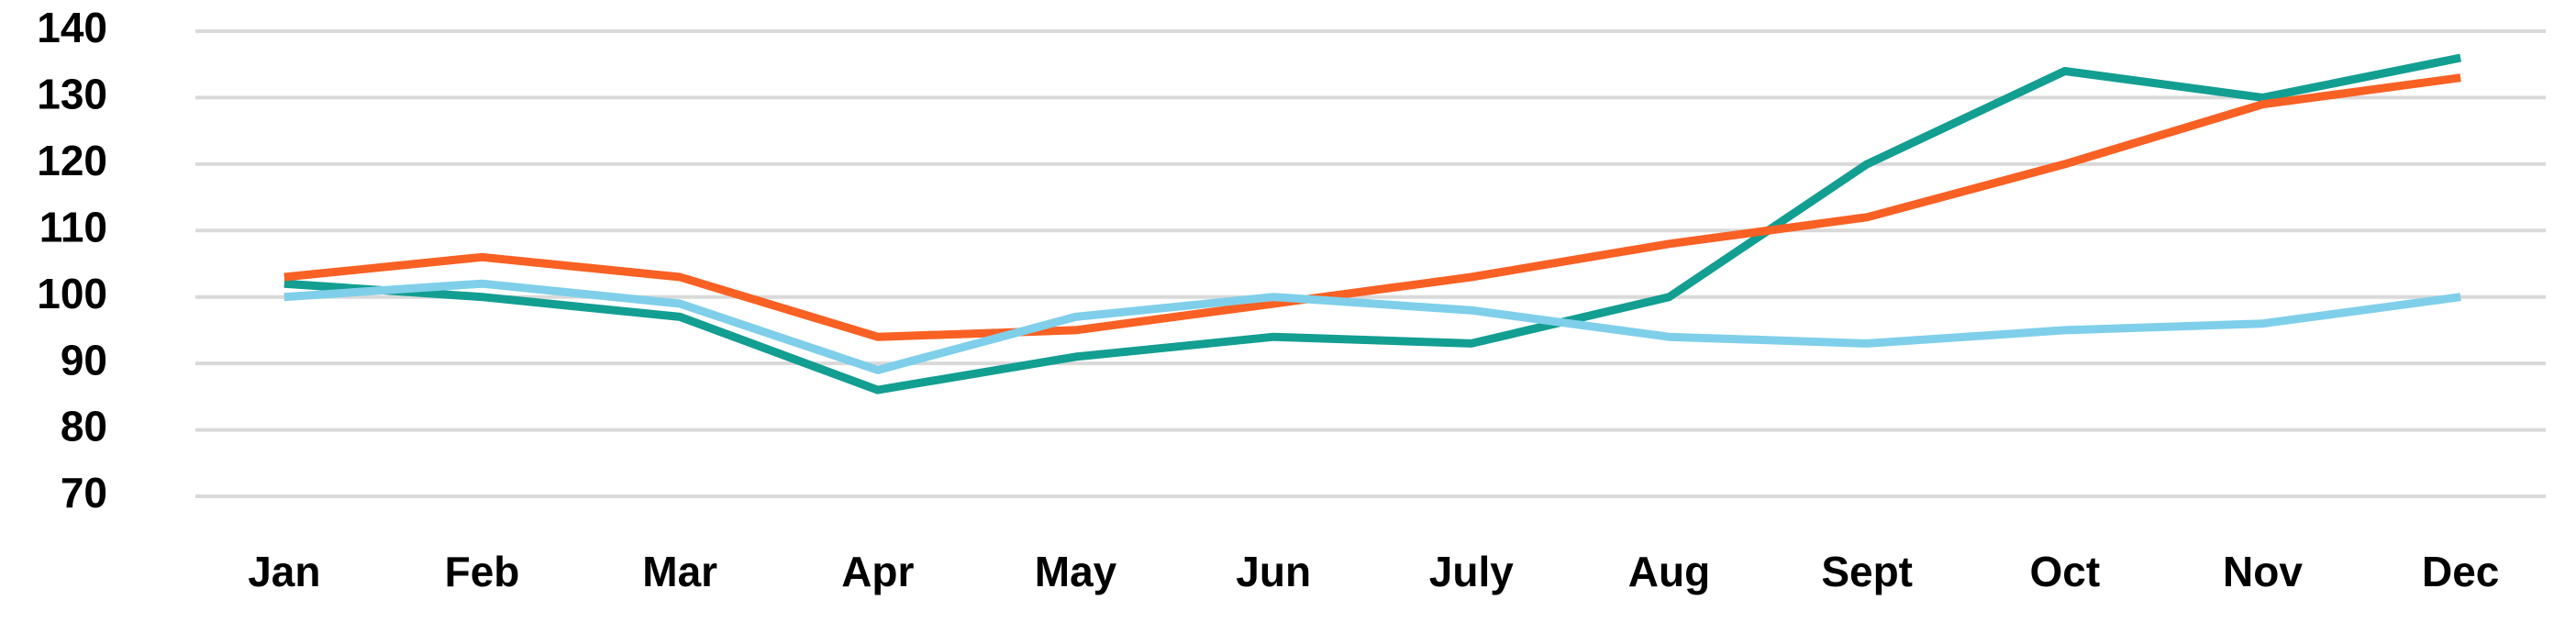  What do you see at coordinates (72, 27) in the screenshot?
I see `y-tick-label: 140` at bounding box center [72, 27].